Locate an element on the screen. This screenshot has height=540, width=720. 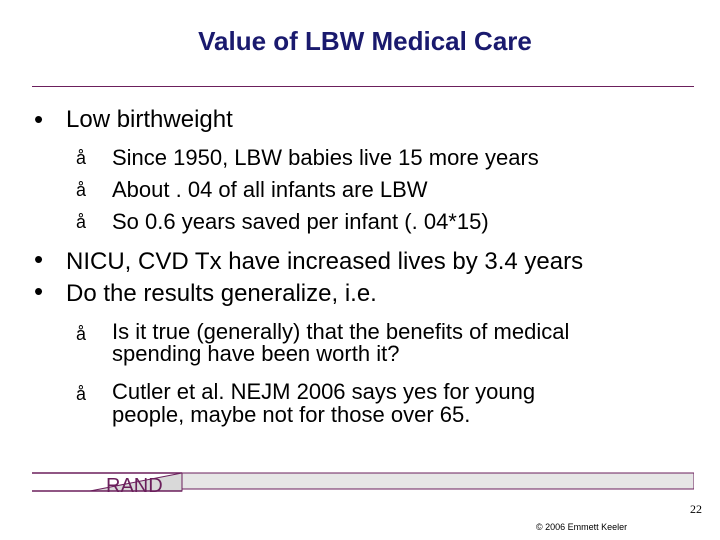
copyright-notice: © 2006 Emmett Keeler is located at coordinates (582, 527).